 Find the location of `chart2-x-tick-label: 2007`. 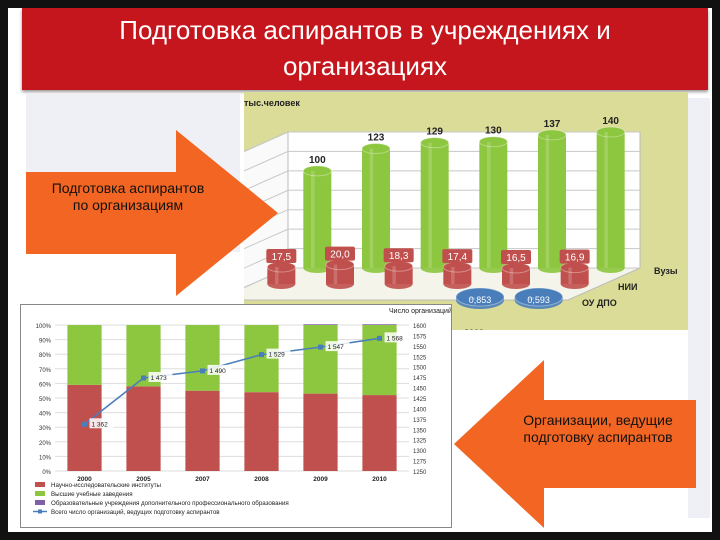

chart2-x-tick-label: 2007 is located at coordinates (202, 479).